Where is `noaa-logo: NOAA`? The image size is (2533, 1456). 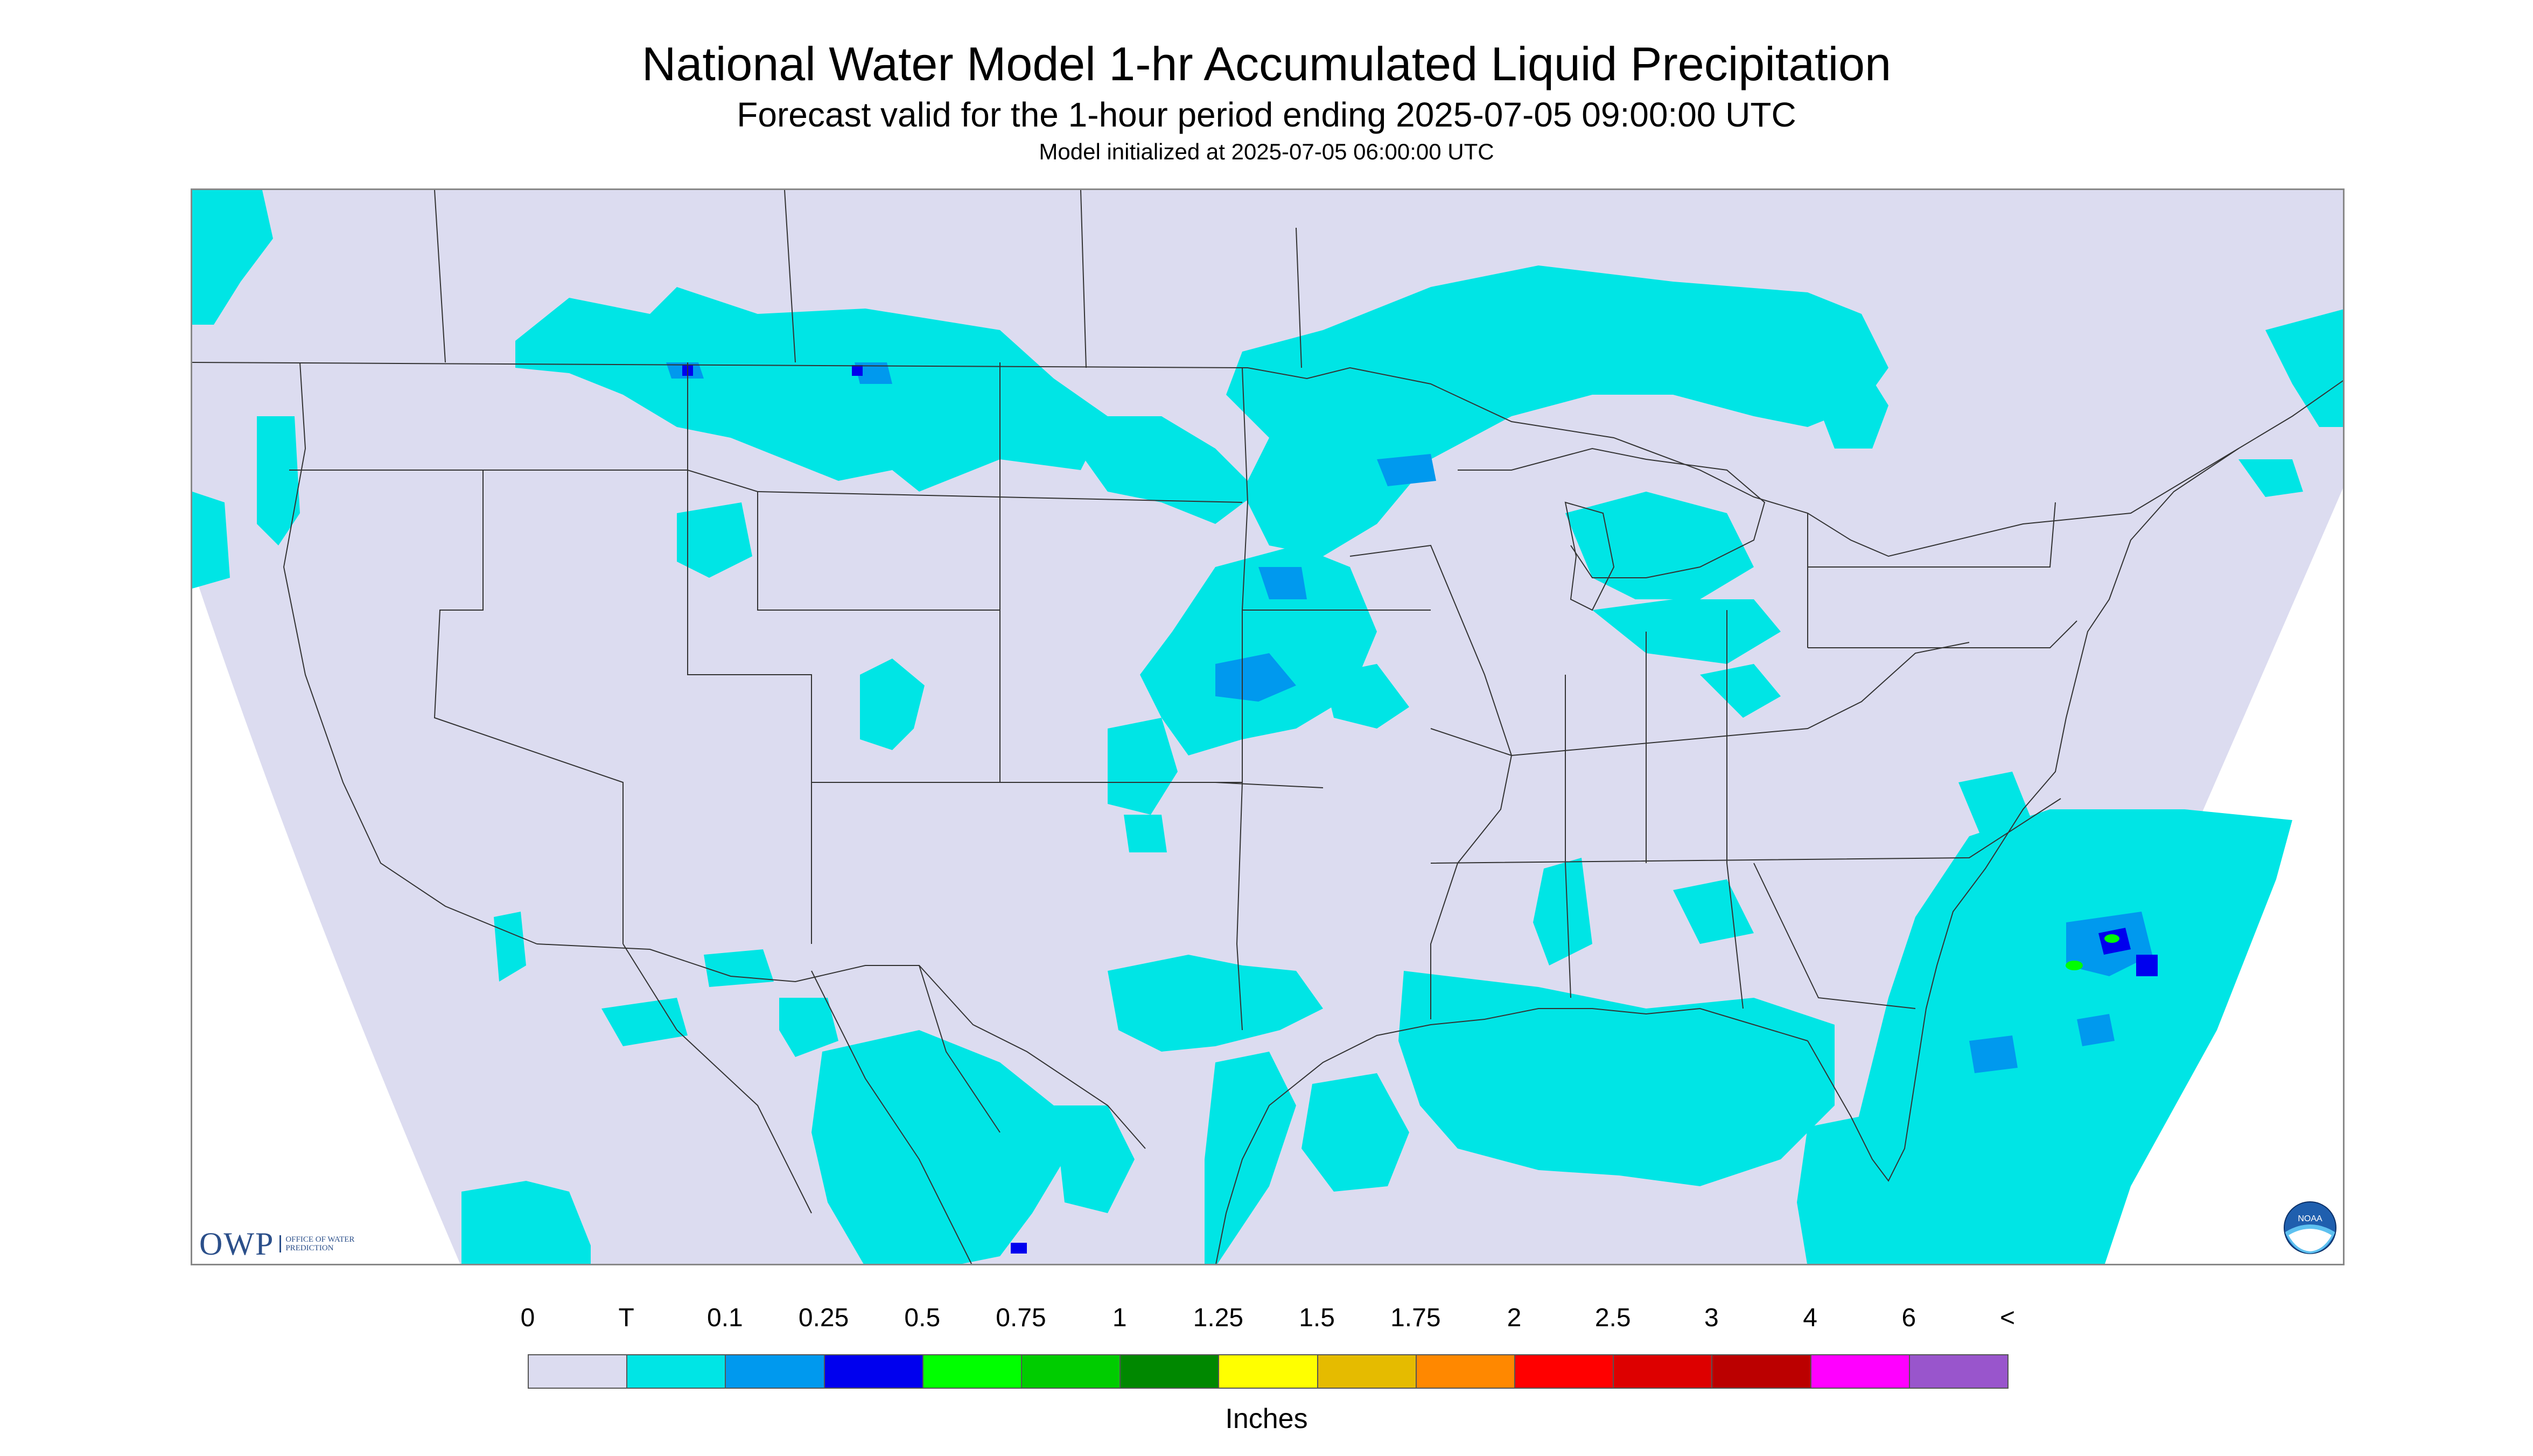
noaa-logo: NOAA is located at coordinates (2310, 1227).